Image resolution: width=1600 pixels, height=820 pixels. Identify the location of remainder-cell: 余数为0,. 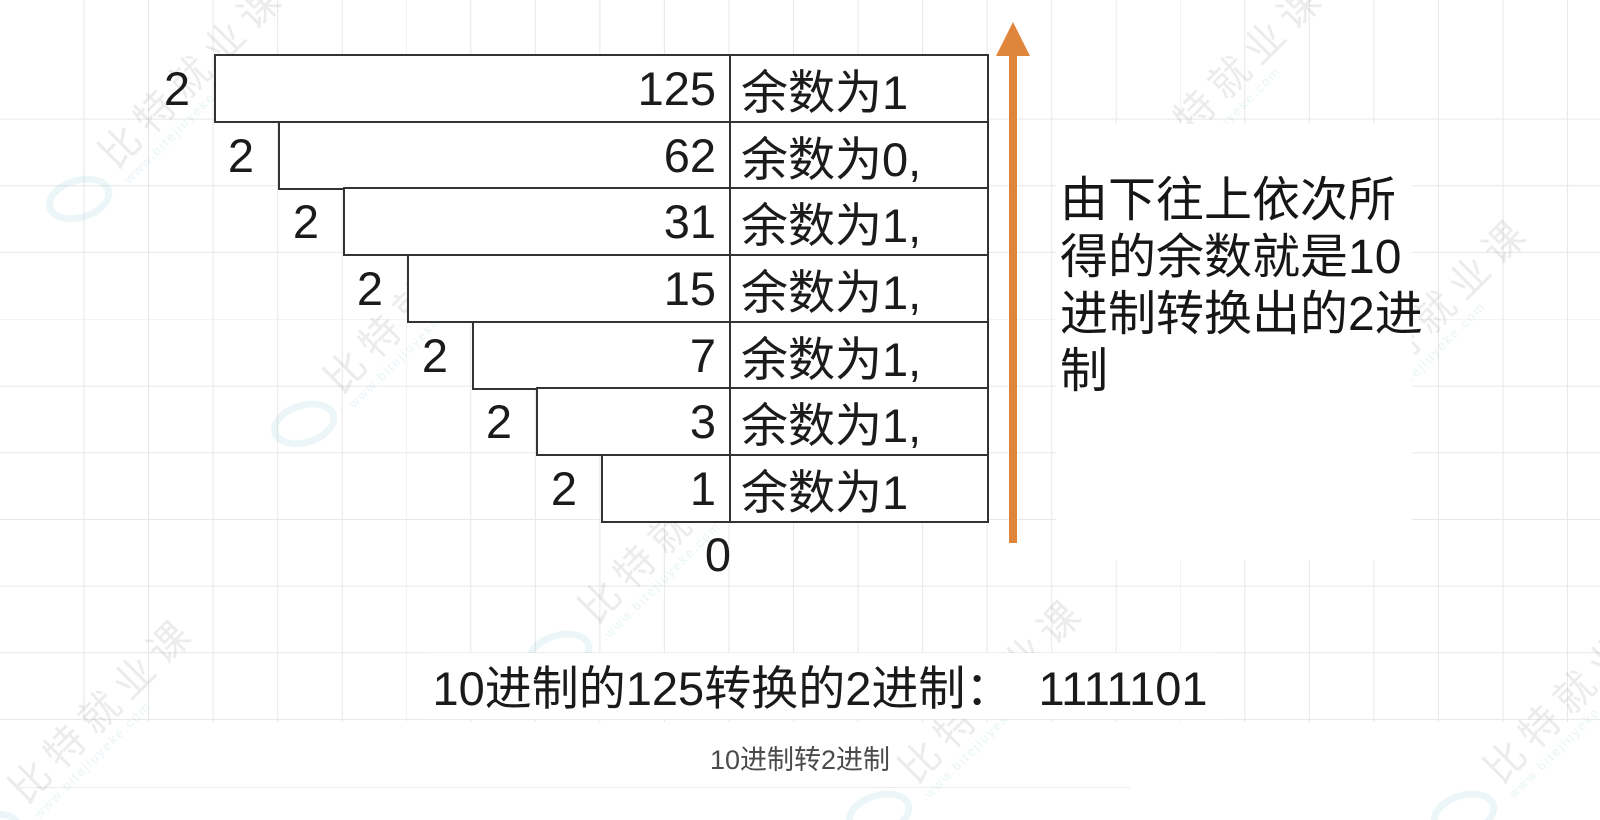
(859, 155).